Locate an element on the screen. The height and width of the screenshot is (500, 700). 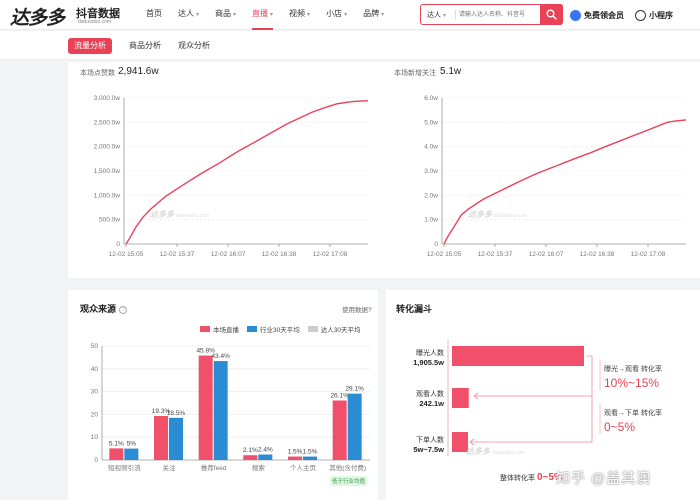
main-nav: 首页 达人 ▾ 商品 ▾ 直播 ▾ 视频 ▾ 小店 ▾ 品牌 ▾ is located at coordinates (265, 15).